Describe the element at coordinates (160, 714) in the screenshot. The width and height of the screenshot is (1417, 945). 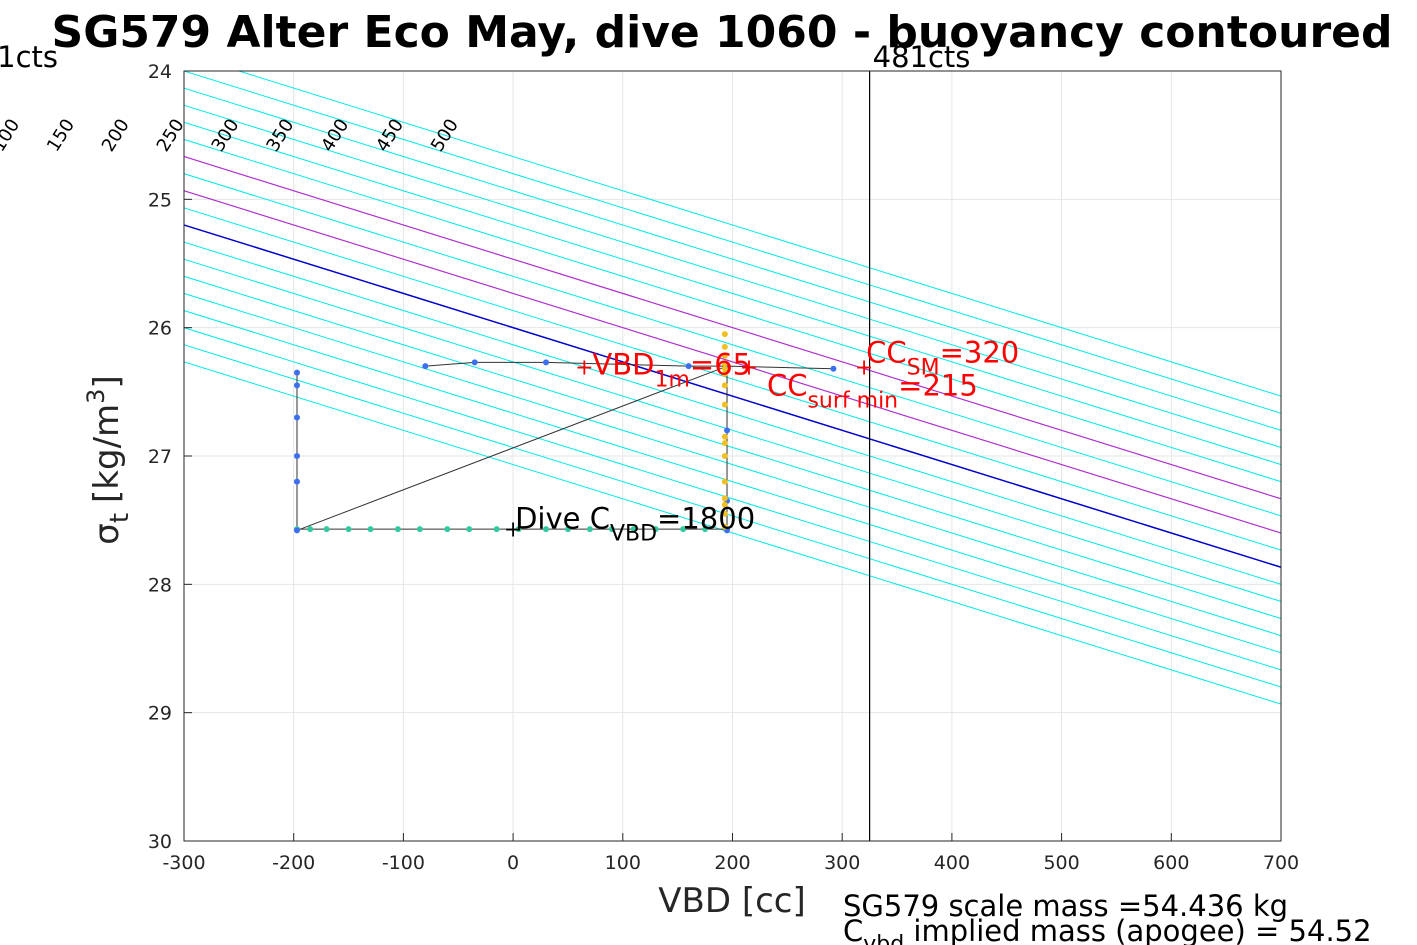
I see `y-tick-label: 29` at that location.